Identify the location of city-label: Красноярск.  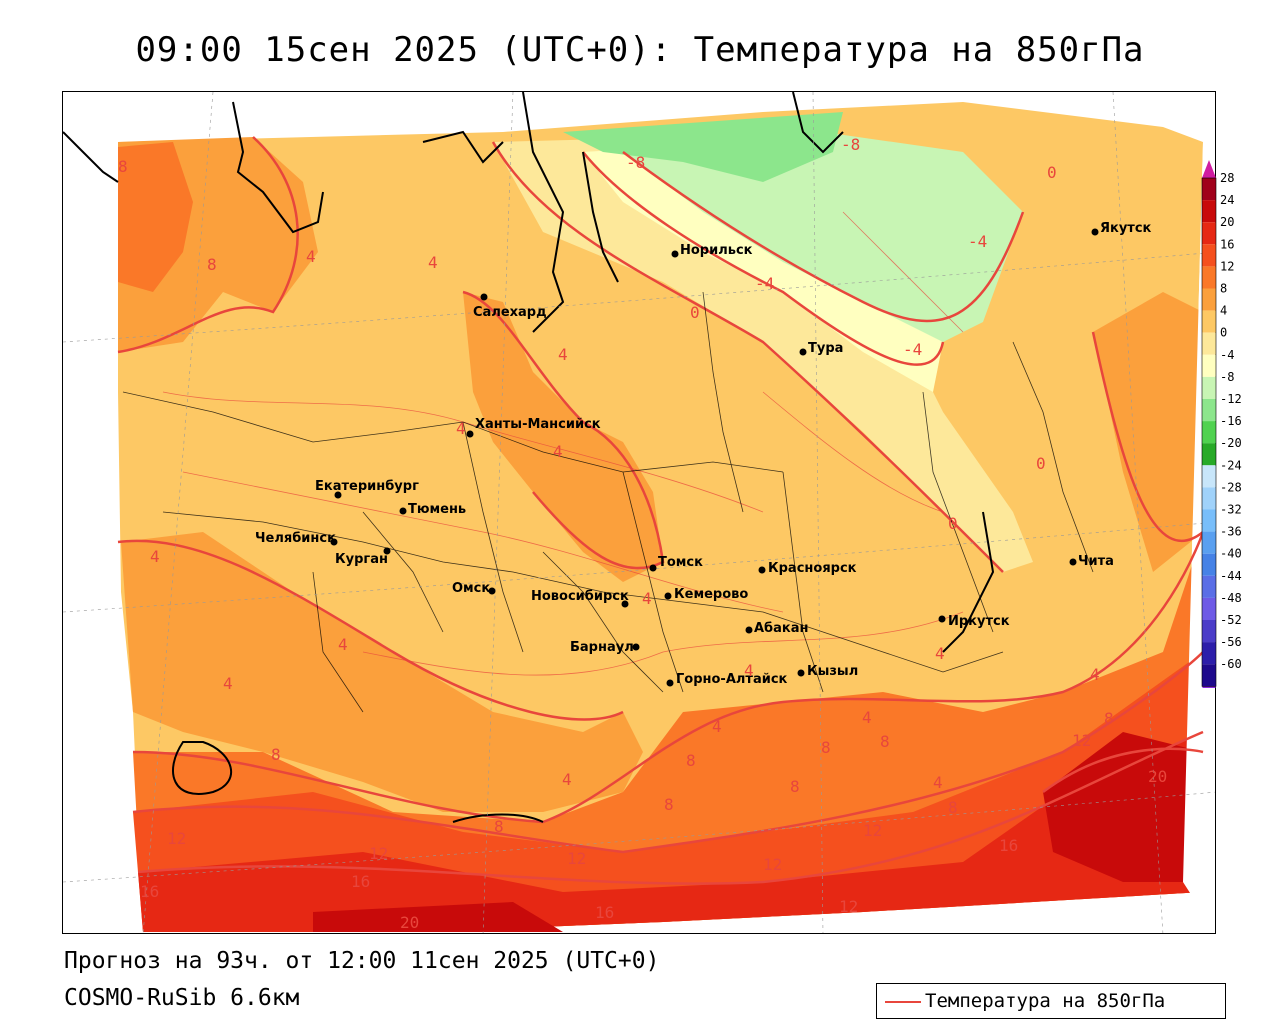
(812, 568).